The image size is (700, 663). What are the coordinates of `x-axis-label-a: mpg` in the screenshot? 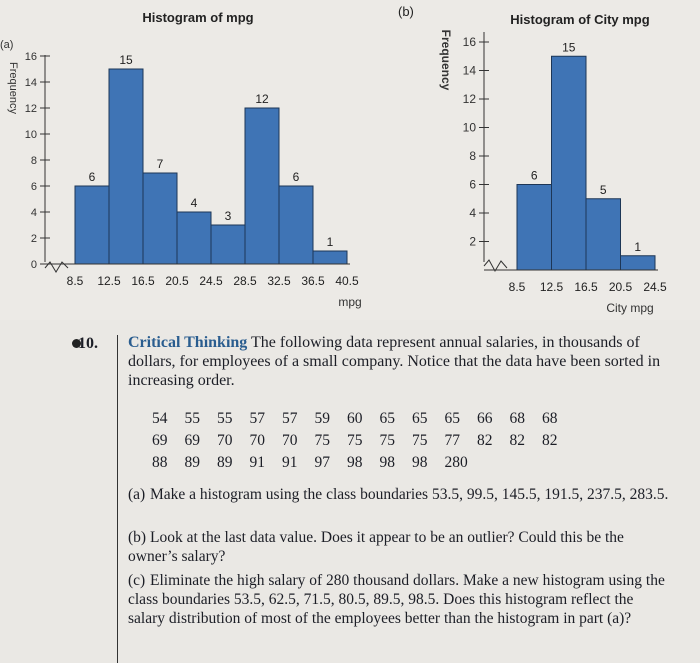 It's located at (349, 302).